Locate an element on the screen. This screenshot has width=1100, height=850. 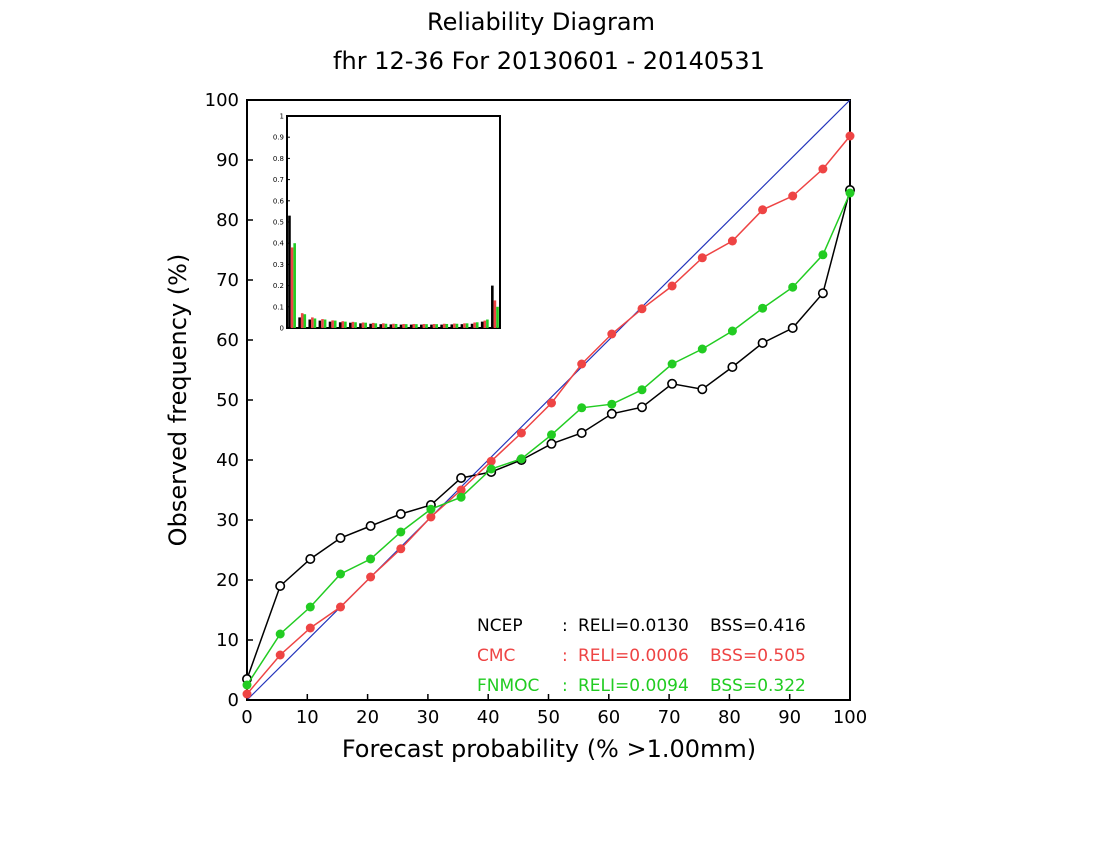
stats-row-fnmoc: FNMOC: RELI=0.0094 BSS=0.322 is located at coordinates (641, 686).